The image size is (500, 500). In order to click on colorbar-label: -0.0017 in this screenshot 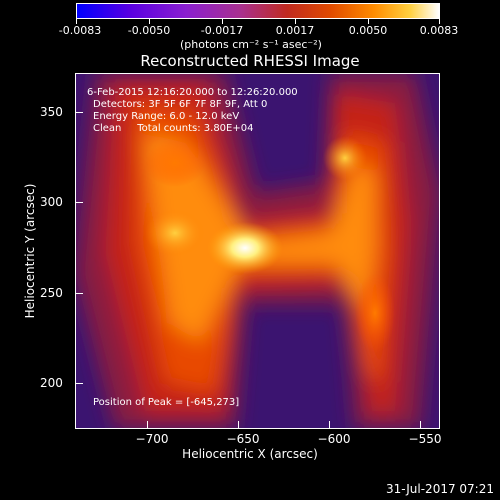, I will do `click(222, 30)`.